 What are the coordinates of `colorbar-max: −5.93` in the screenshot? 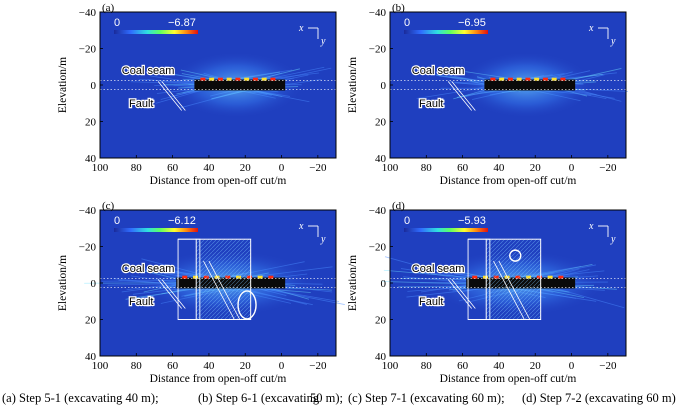 It's located at (472, 221).